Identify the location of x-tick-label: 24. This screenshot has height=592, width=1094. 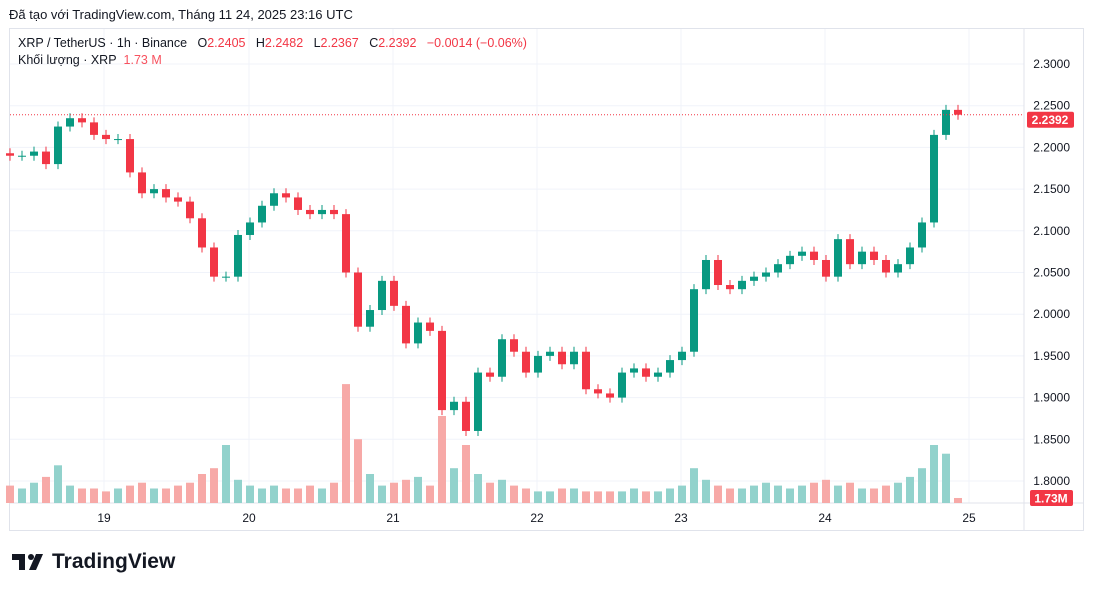
(825, 518).